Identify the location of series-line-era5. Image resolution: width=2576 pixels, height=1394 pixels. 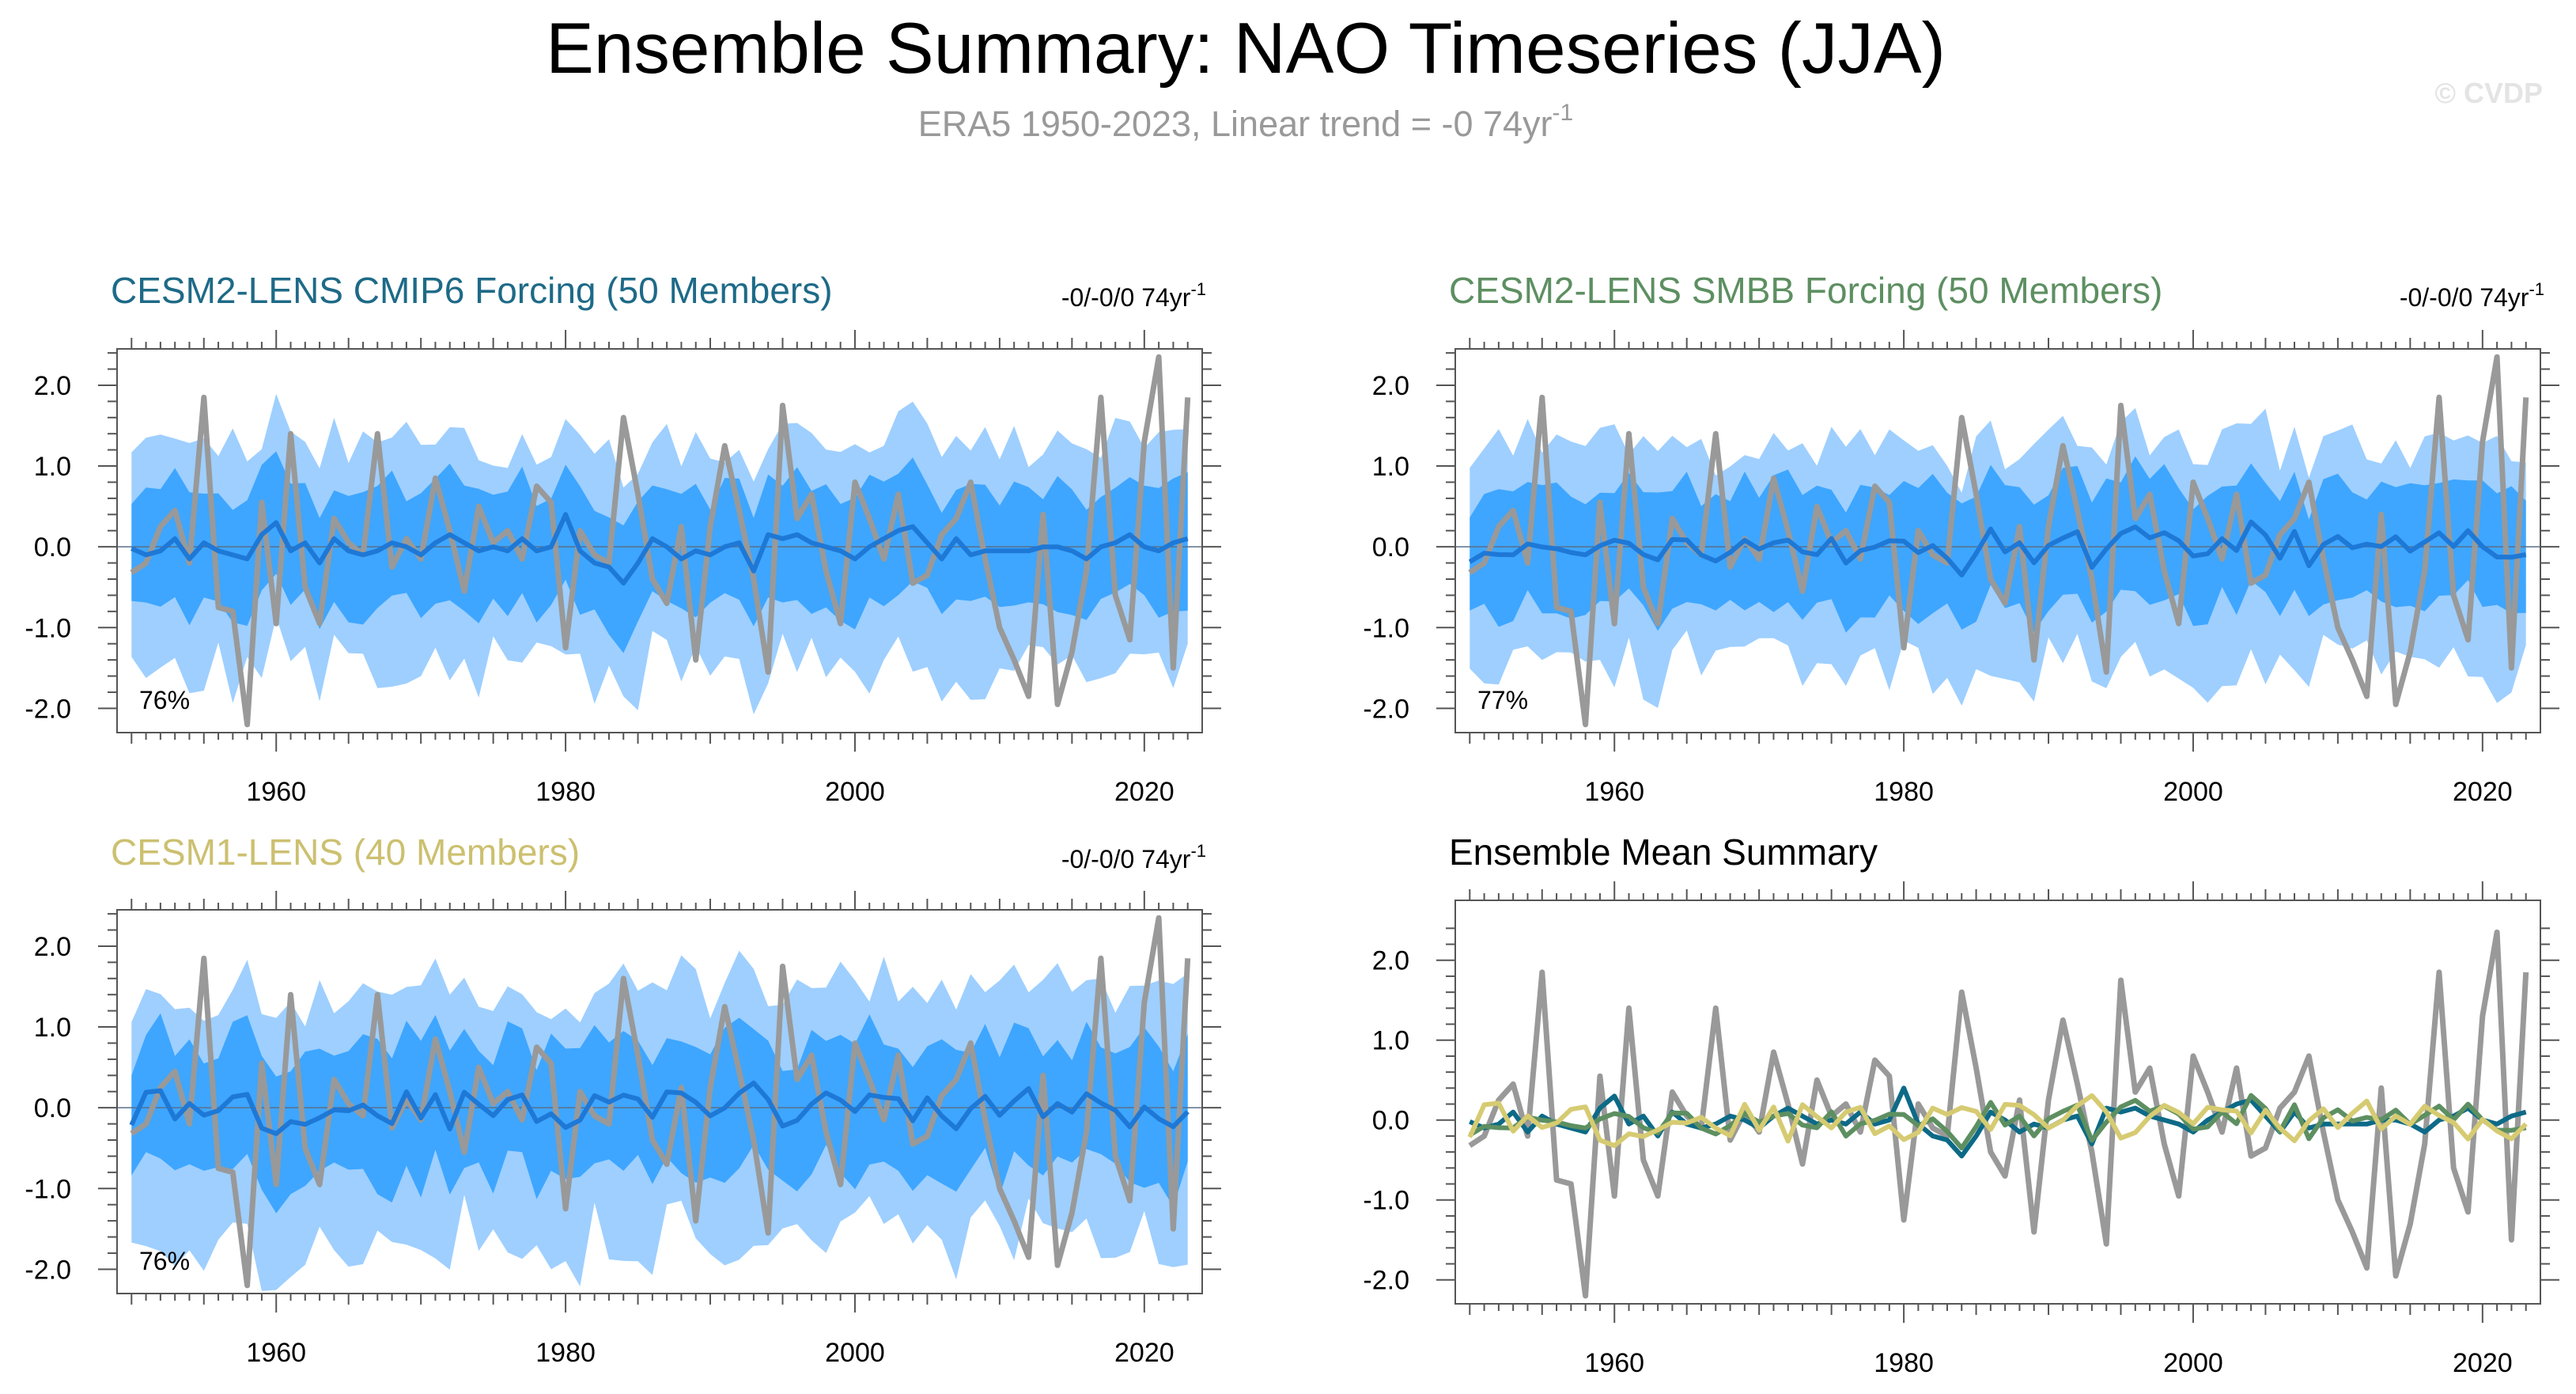
(1999, 1114).